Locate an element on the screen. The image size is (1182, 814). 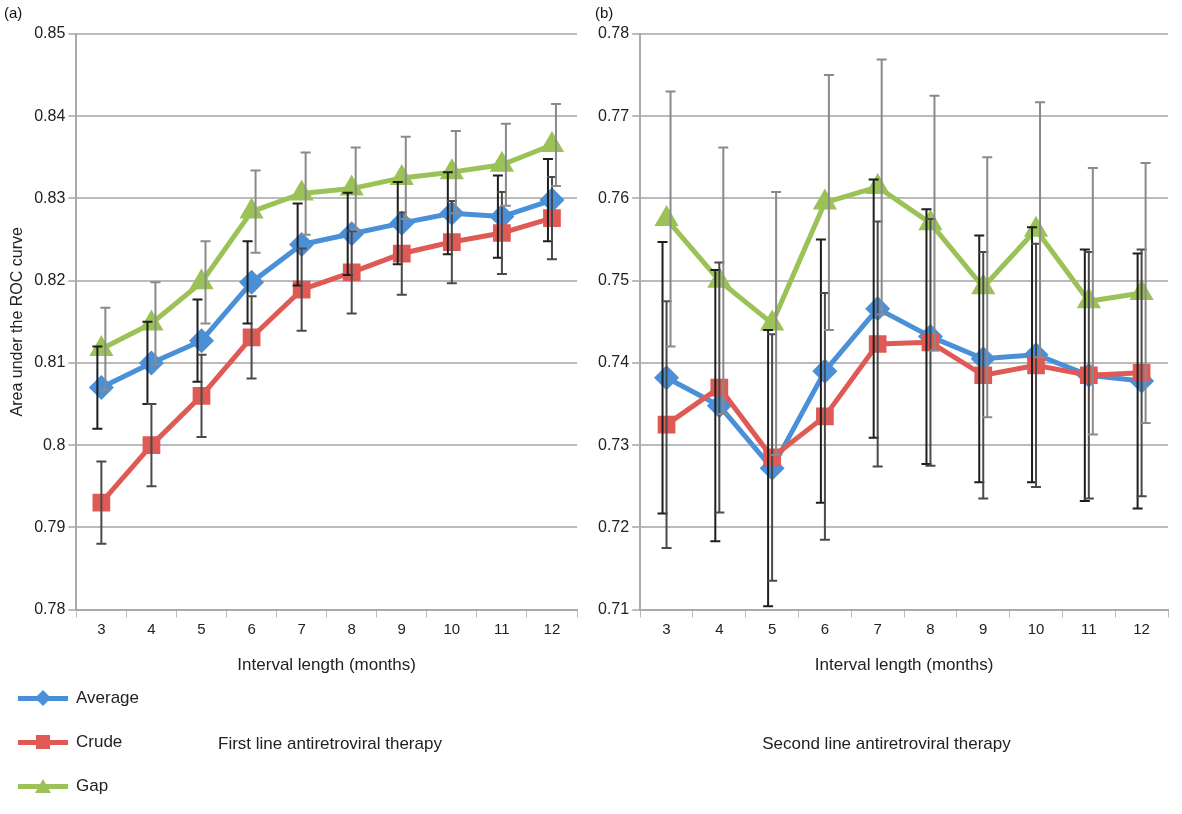
y-tick-label: 0.77 is located at coordinates (614, 115).